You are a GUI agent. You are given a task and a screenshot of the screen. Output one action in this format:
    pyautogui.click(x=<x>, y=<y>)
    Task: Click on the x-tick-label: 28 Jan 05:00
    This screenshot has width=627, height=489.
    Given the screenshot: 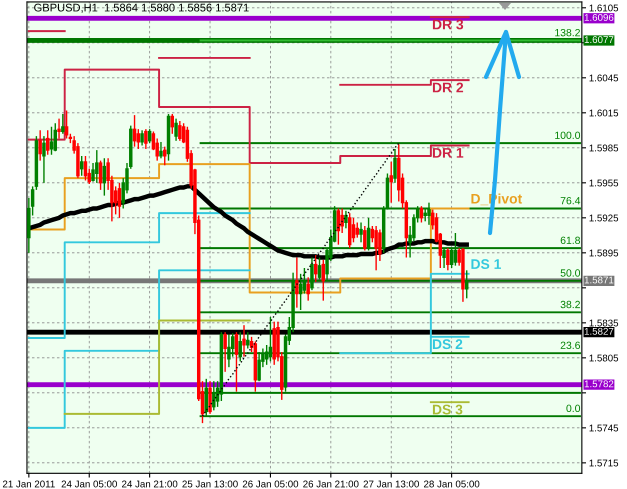 What is the action you would take?
    pyautogui.click(x=452, y=484)
    